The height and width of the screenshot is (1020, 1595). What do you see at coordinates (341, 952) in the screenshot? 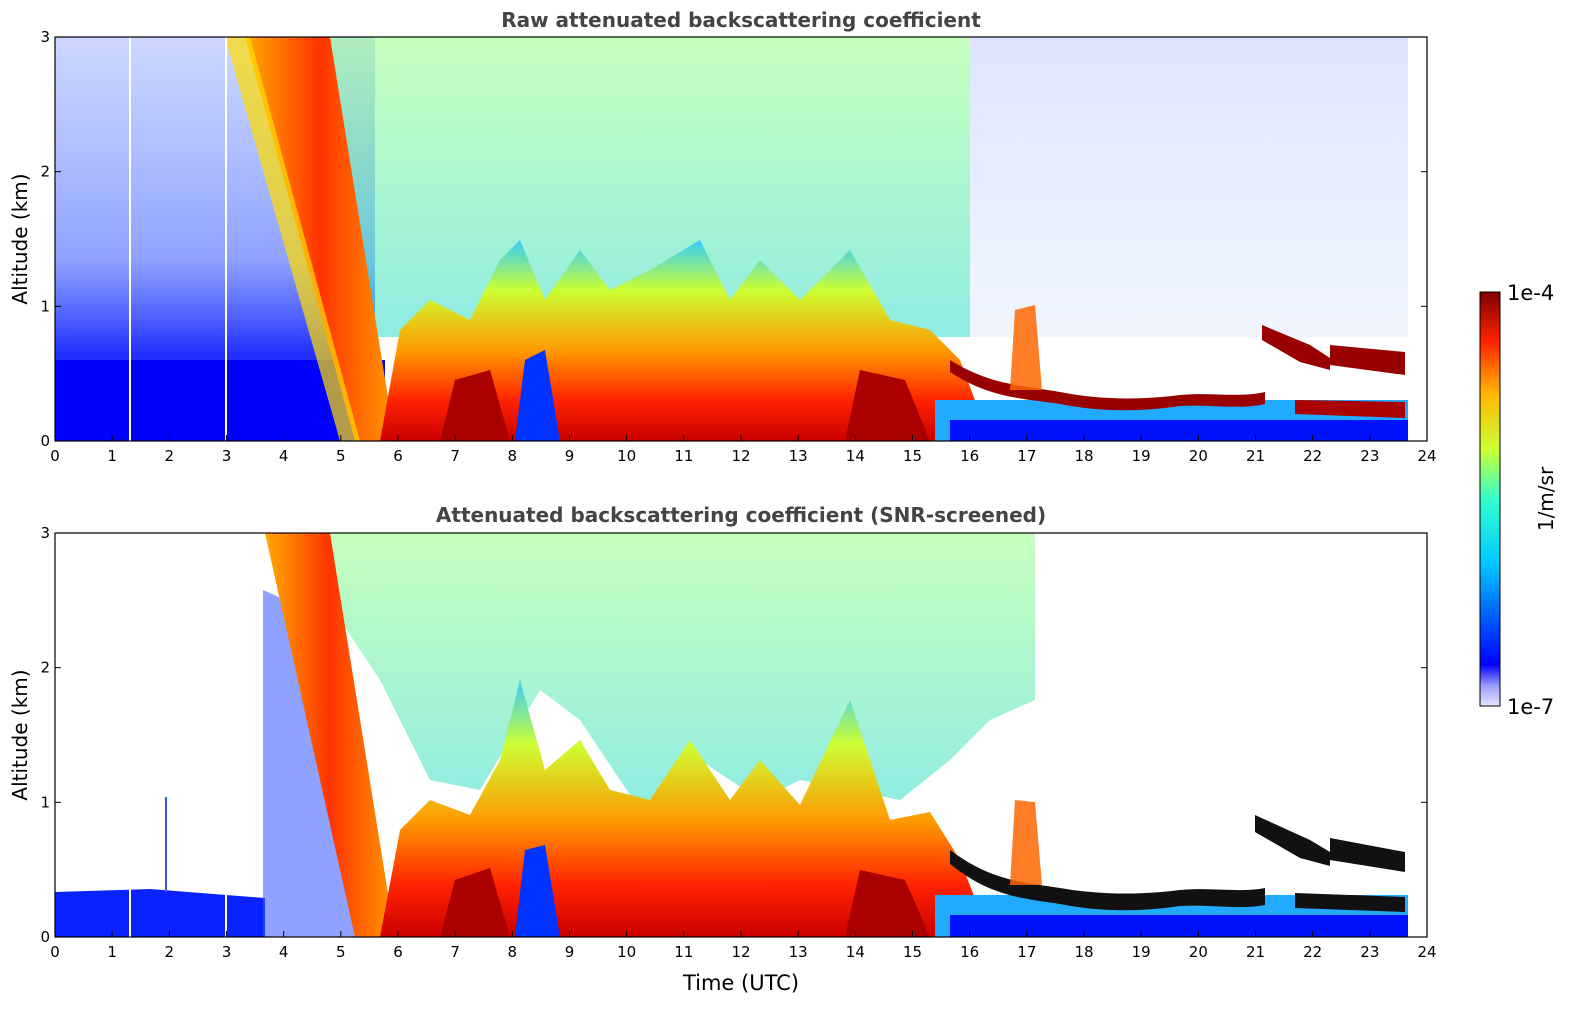
I see `panel-screened-x-tick-label: 5` at bounding box center [341, 952].